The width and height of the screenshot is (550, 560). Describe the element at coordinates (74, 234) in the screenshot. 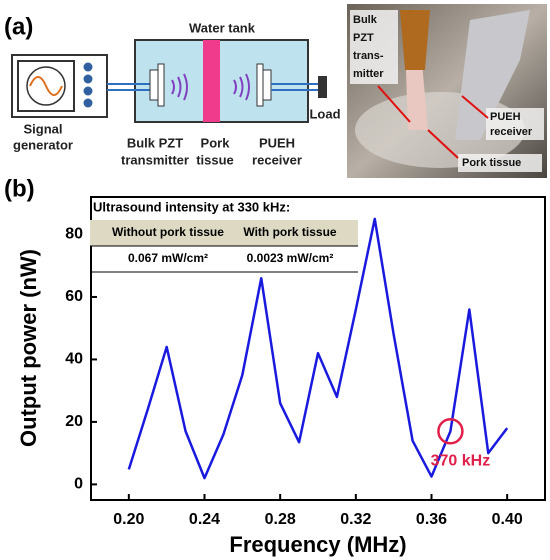

I see `y-tick-label: 80` at that location.